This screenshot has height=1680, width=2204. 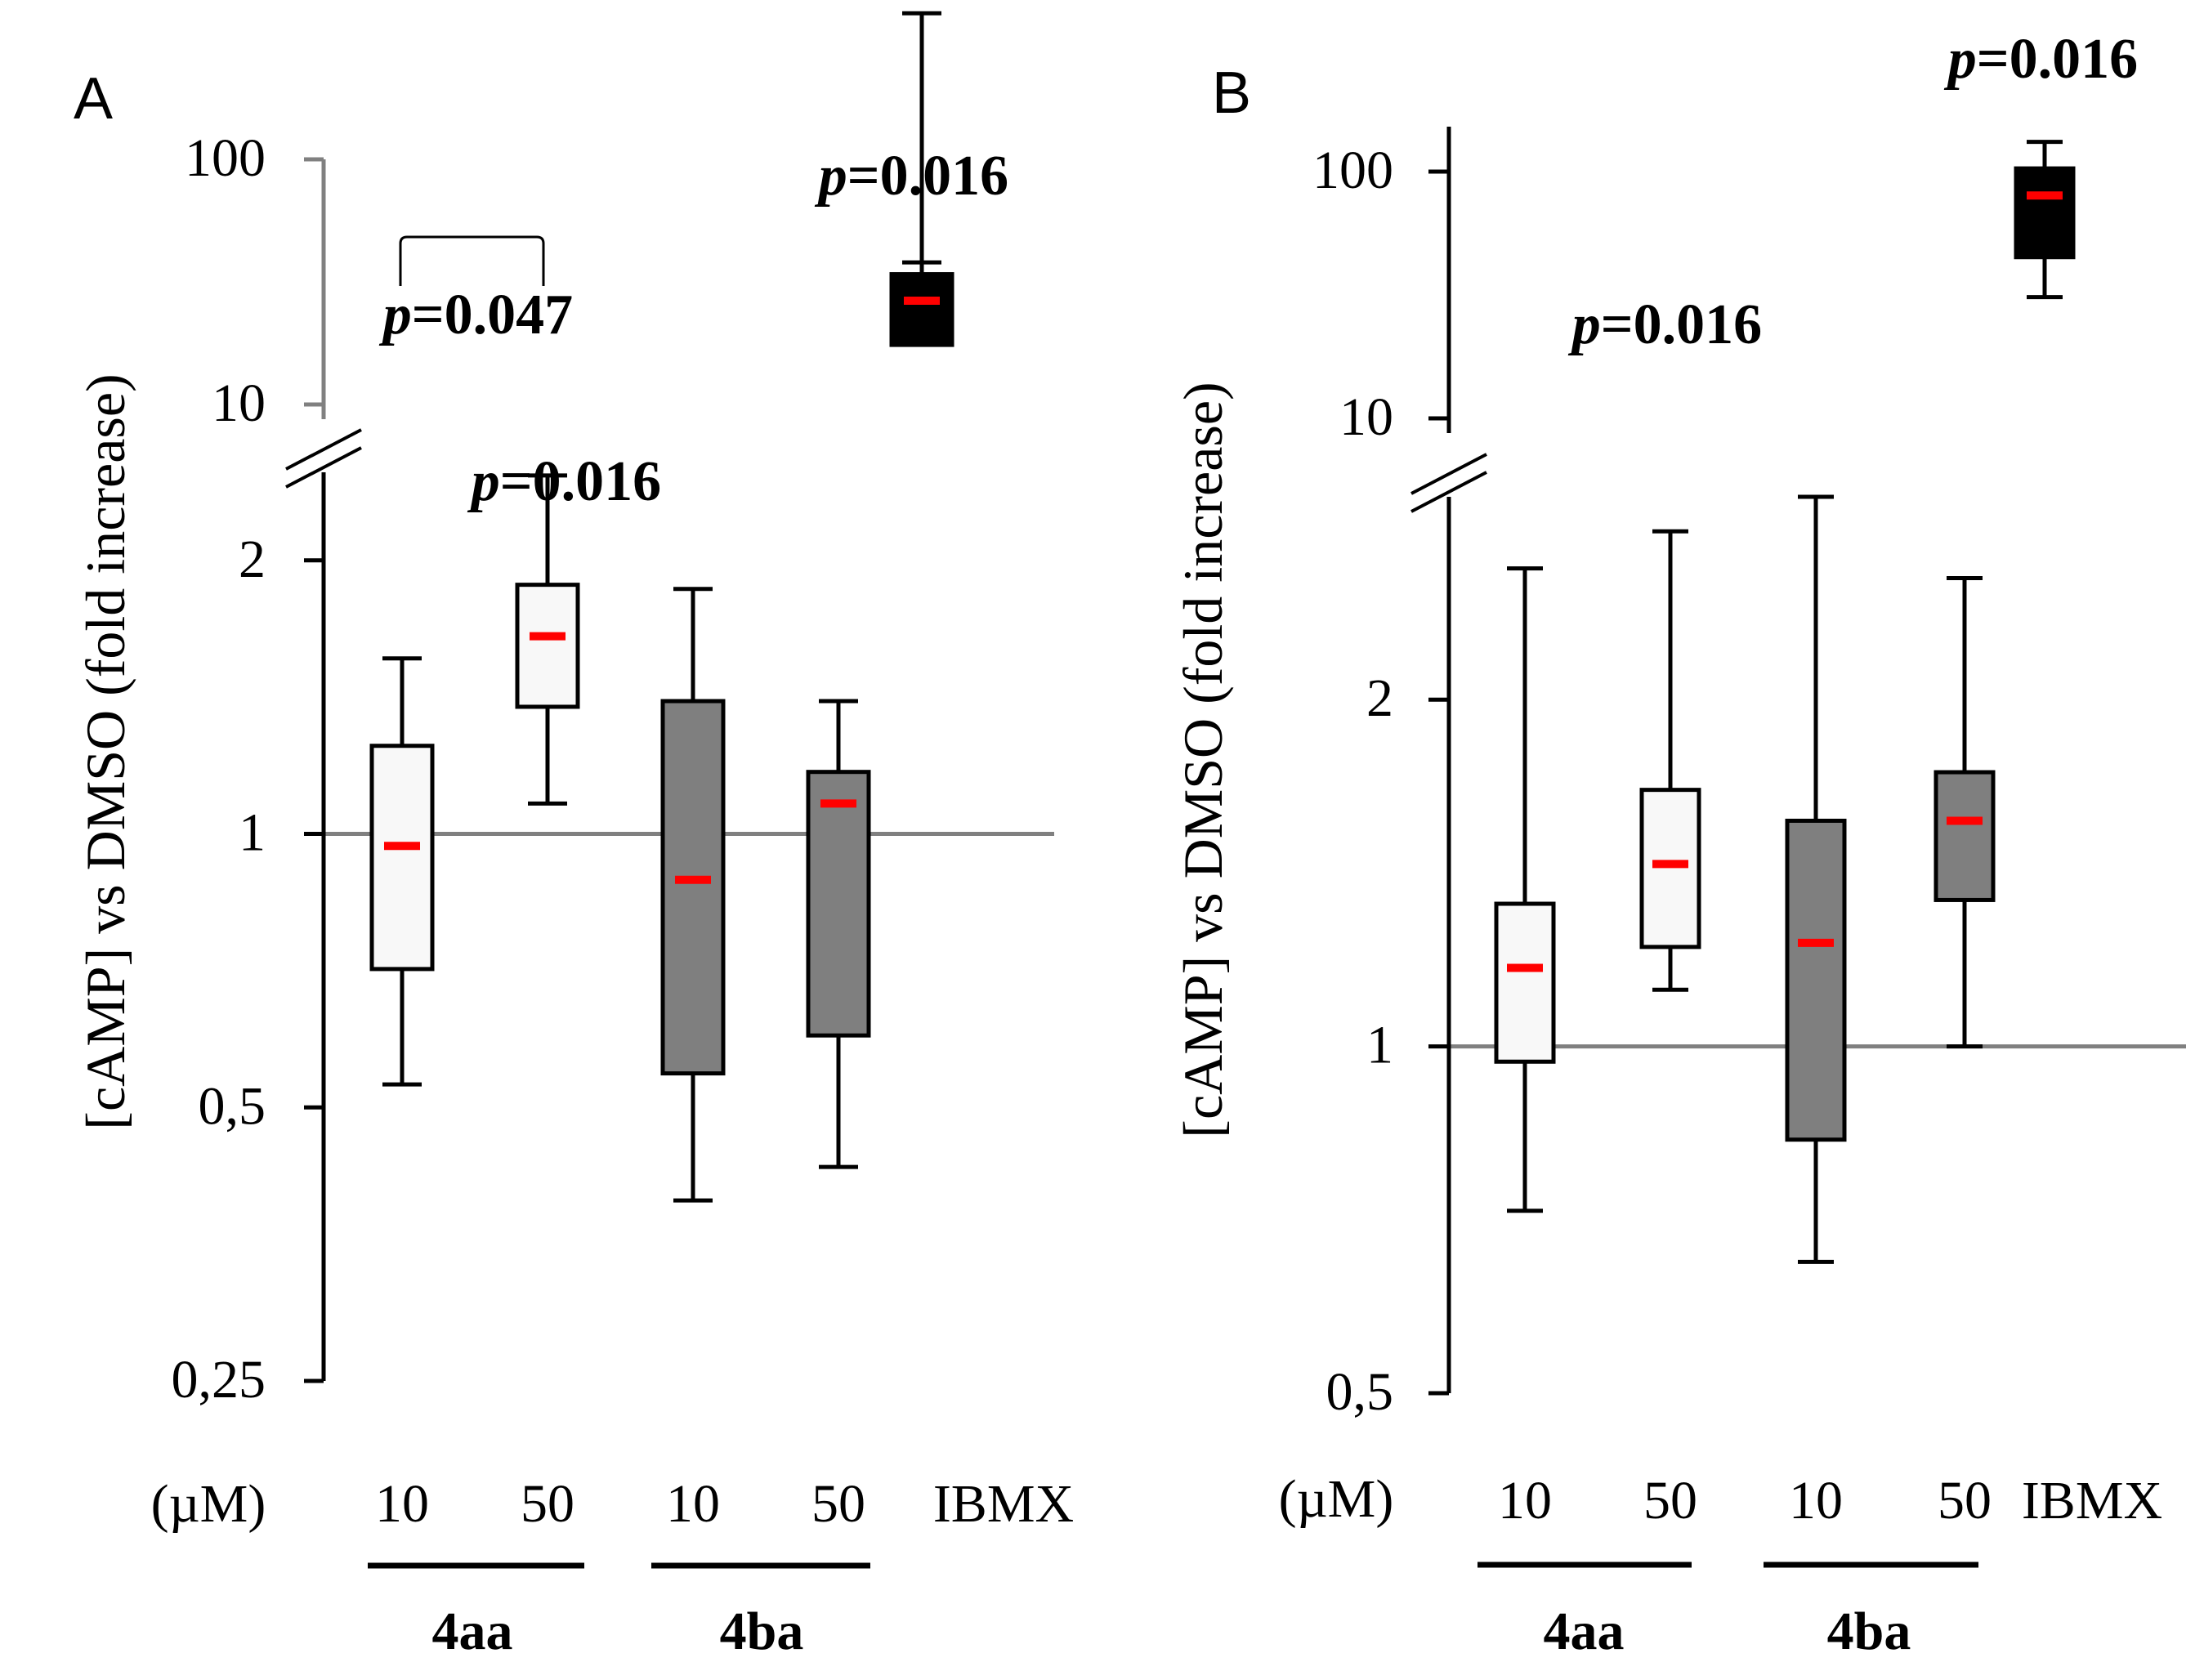 What do you see at coordinates (1231, 93) in the screenshot?
I see `panel-label: B` at bounding box center [1231, 93].